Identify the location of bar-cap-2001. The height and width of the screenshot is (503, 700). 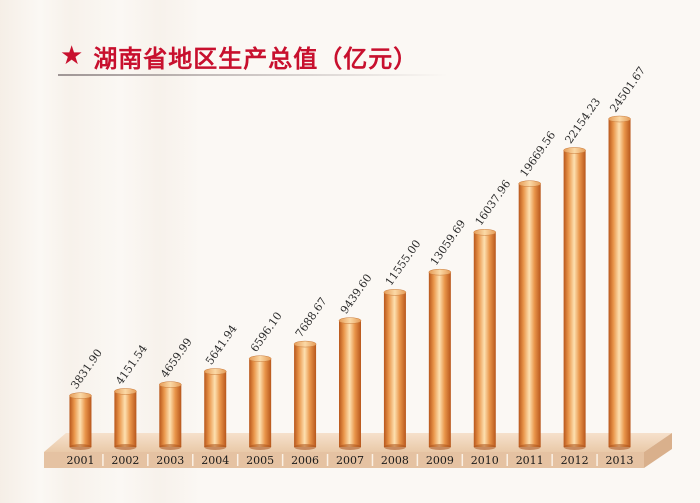
(80, 395).